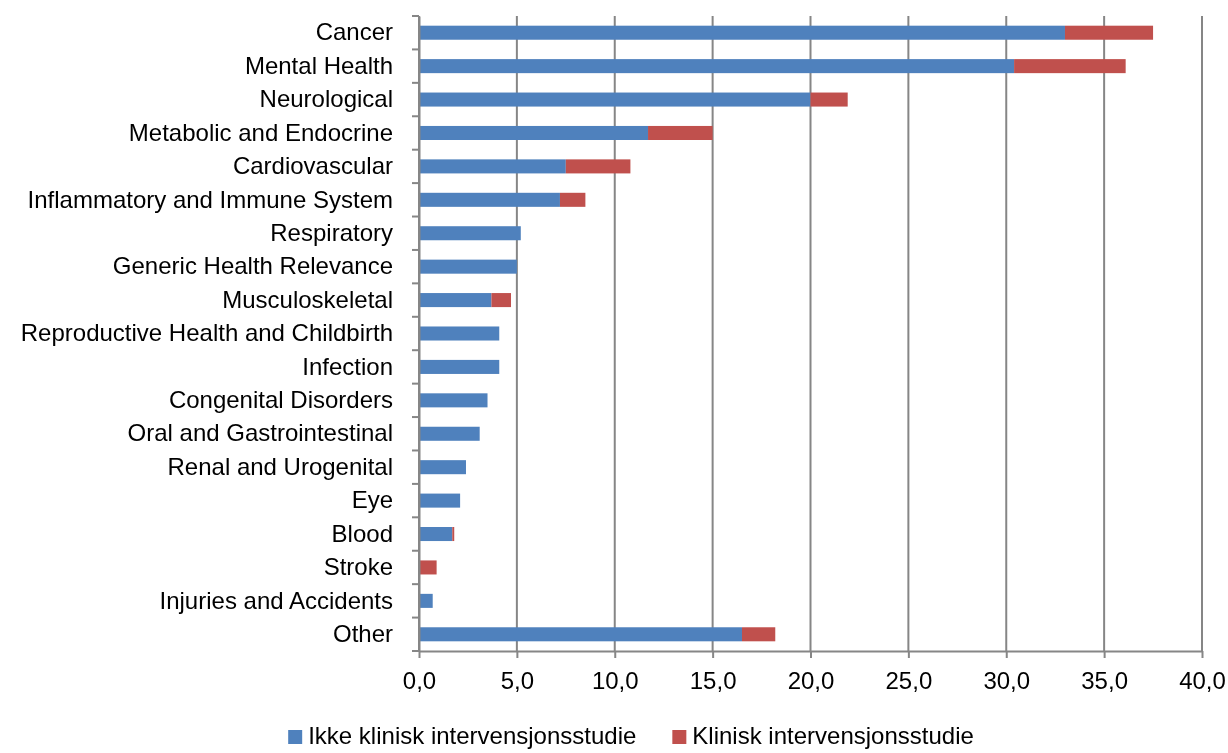  What do you see at coordinates (280, 400) in the screenshot?
I see `y-tick-label: Congenital Disorders` at bounding box center [280, 400].